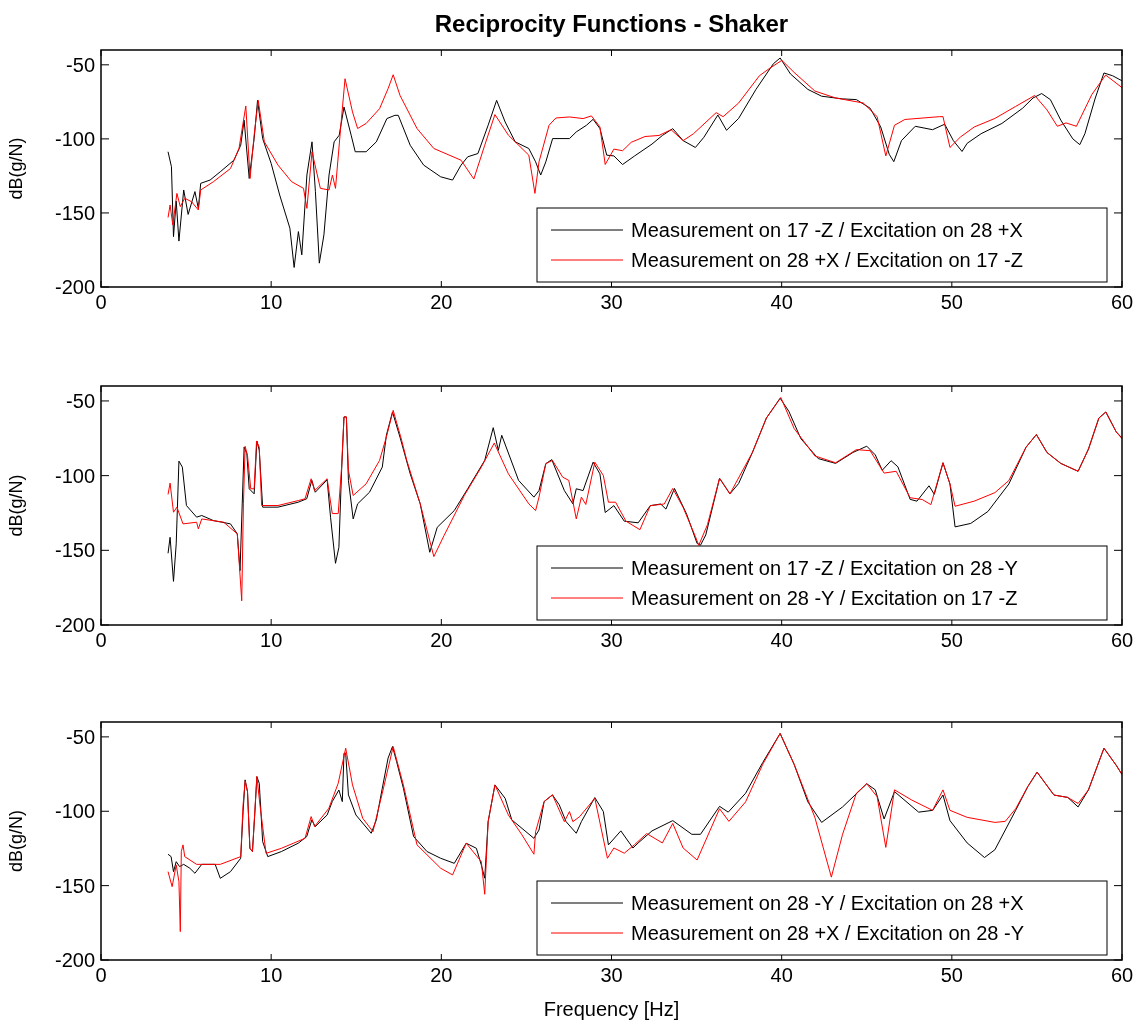 The image size is (1142, 1030). Describe the element at coordinates (827, 230) in the screenshot. I see `legend-label: Measurement on 17 -Z / Excitation on 28 +X` at that location.